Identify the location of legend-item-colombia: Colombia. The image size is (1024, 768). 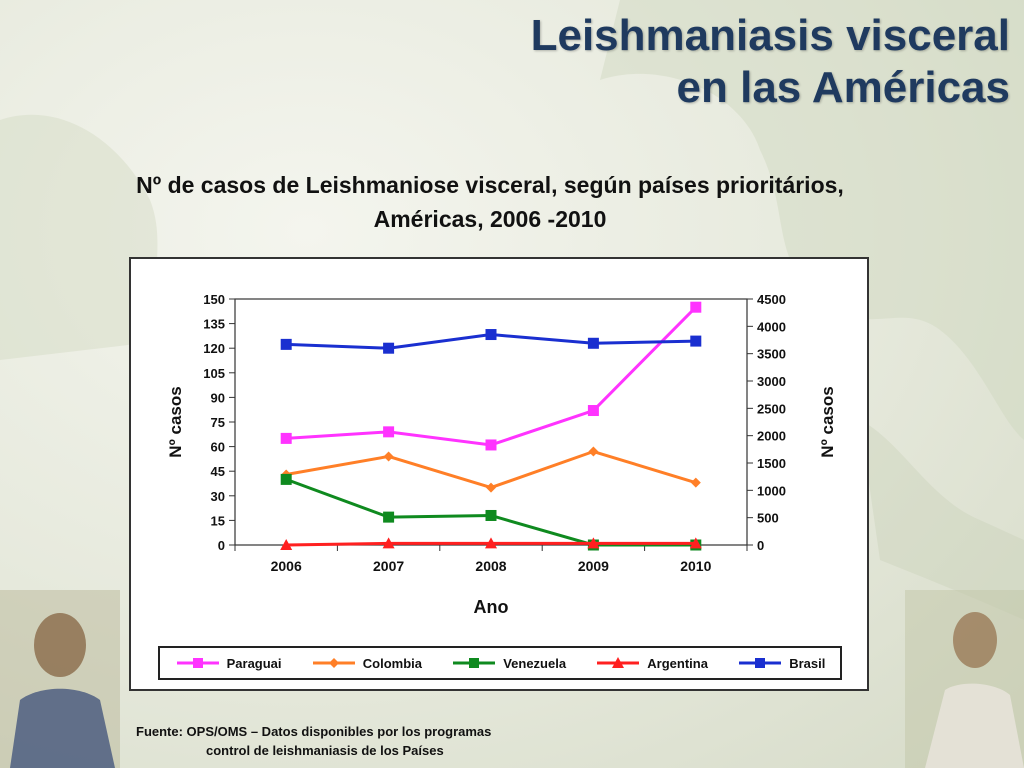
(366, 663).